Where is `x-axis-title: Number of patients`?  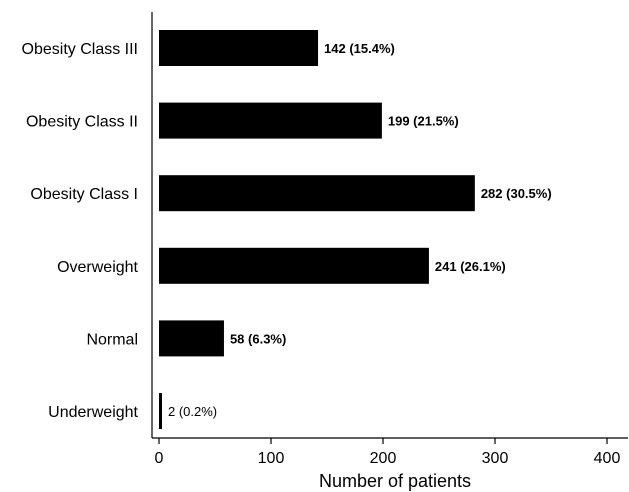 x-axis-title: Number of patients is located at coordinates (395, 481).